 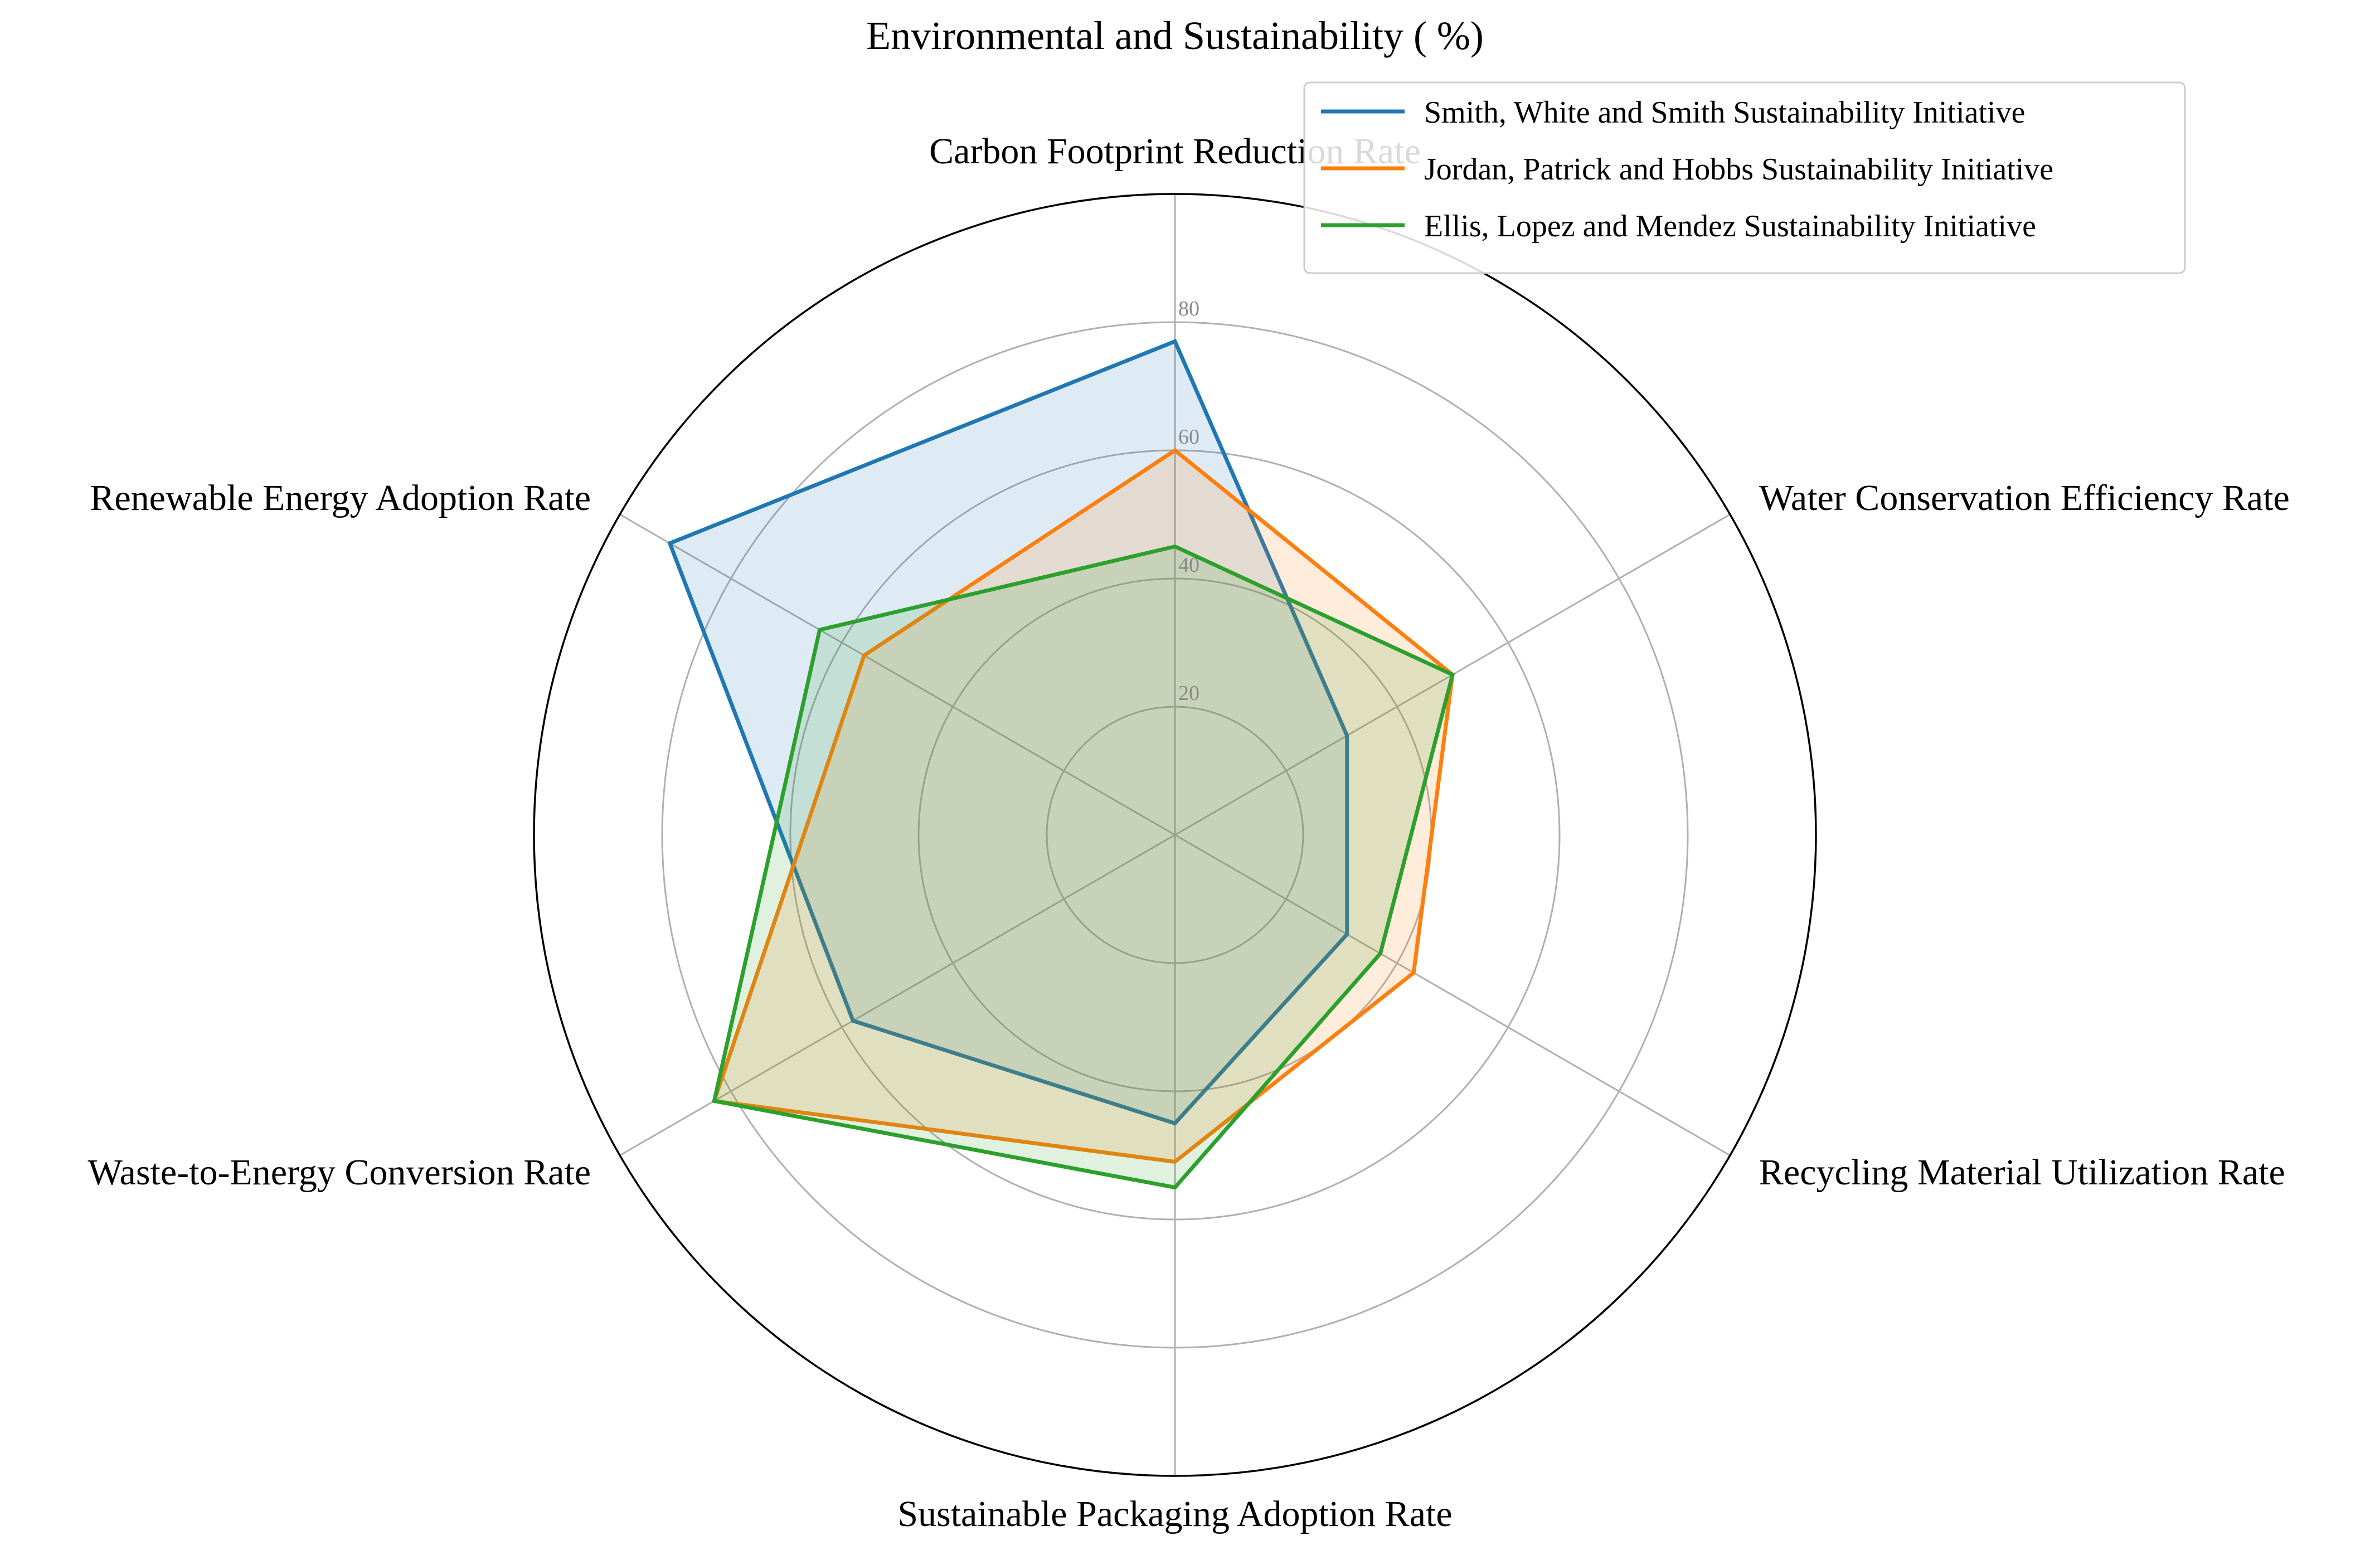 I want to click on axis-label: Sustainable Packaging Adoption Rate, so click(x=1174, y=1514).